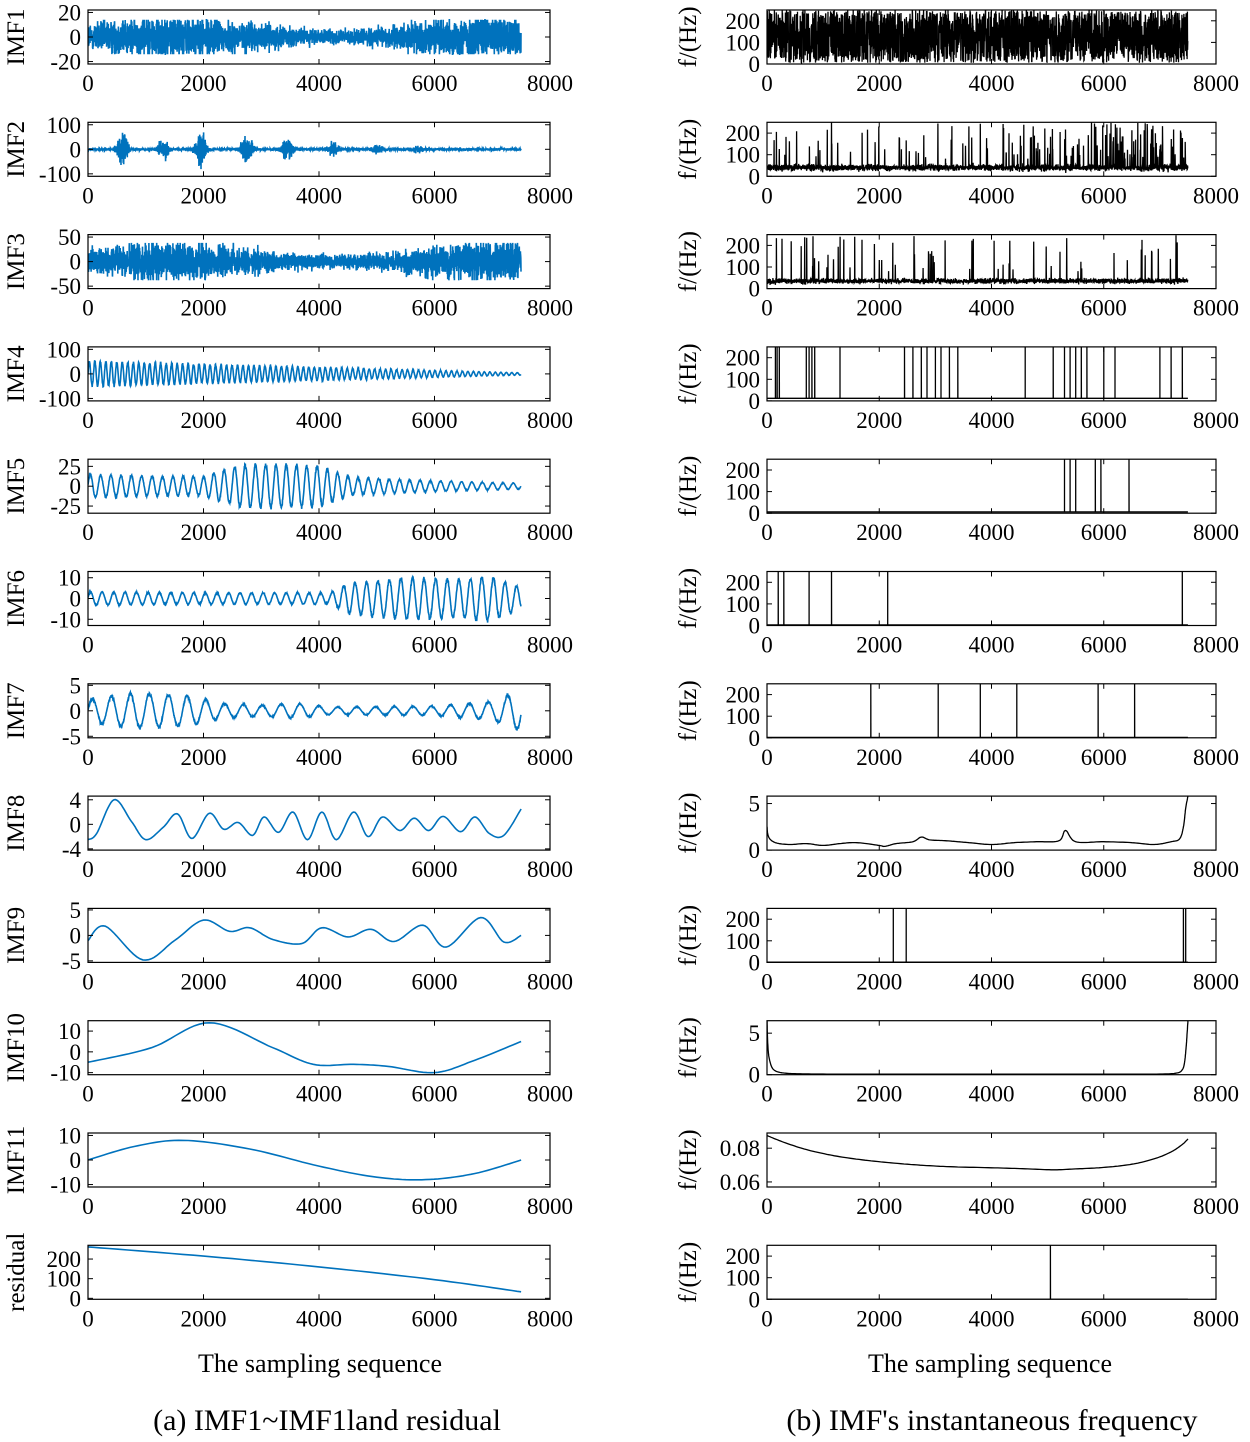 Image resolution: width=1250 pixels, height=1442 pixels. I want to click on x-axis-label-right: The sampling sequence, so click(990, 1363).